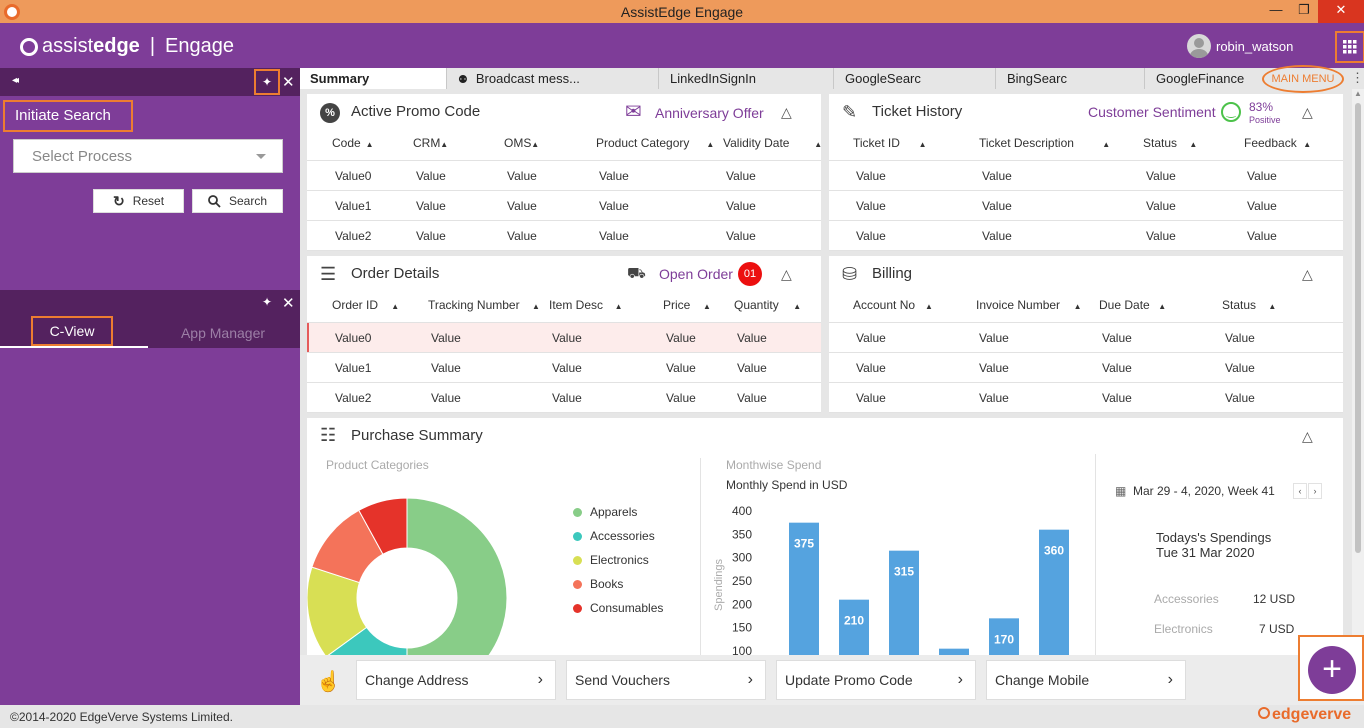 This screenshot has height=728, width=1364. What do you see at coordinates (876, 680) in the screenshot?
I see `update-promo-code-button: Update Promo Code ›` at bounding box center [876, 680].